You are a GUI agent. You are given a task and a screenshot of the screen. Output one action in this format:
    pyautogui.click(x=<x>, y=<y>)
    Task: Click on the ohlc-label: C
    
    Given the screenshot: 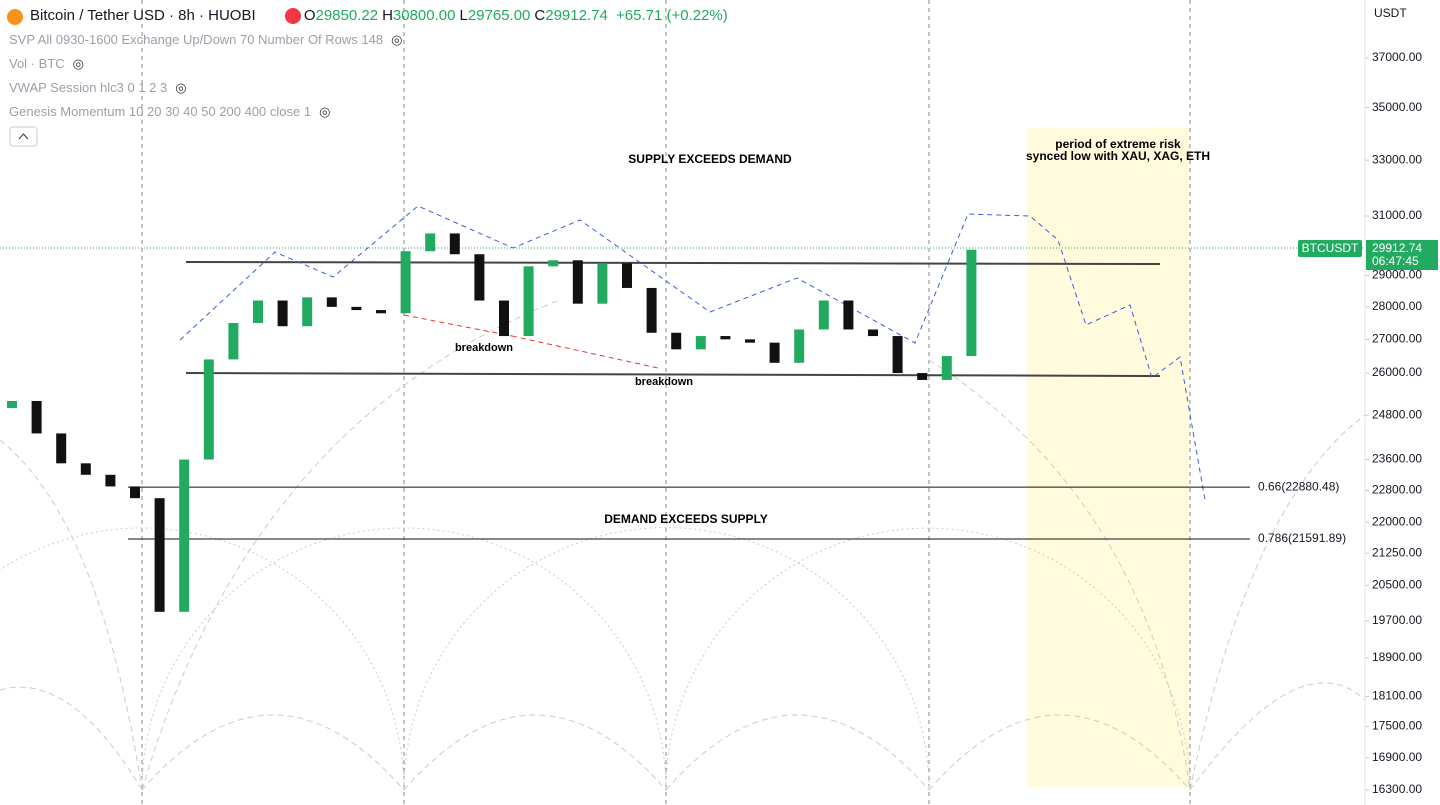 What is the action you would take?
    pyautogui.click(x=540, y=15)
    